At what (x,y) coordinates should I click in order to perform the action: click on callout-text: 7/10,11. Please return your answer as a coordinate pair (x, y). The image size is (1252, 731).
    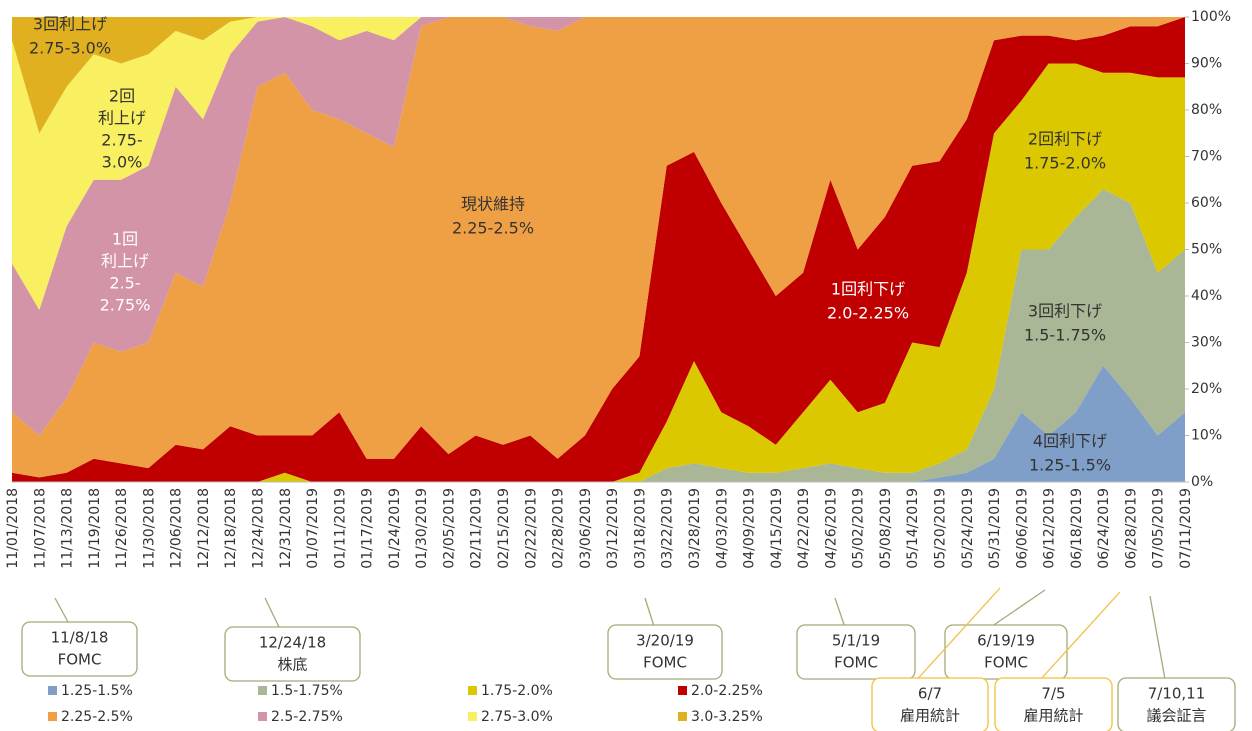
    Looking at the image, I should click on (1177, 694).